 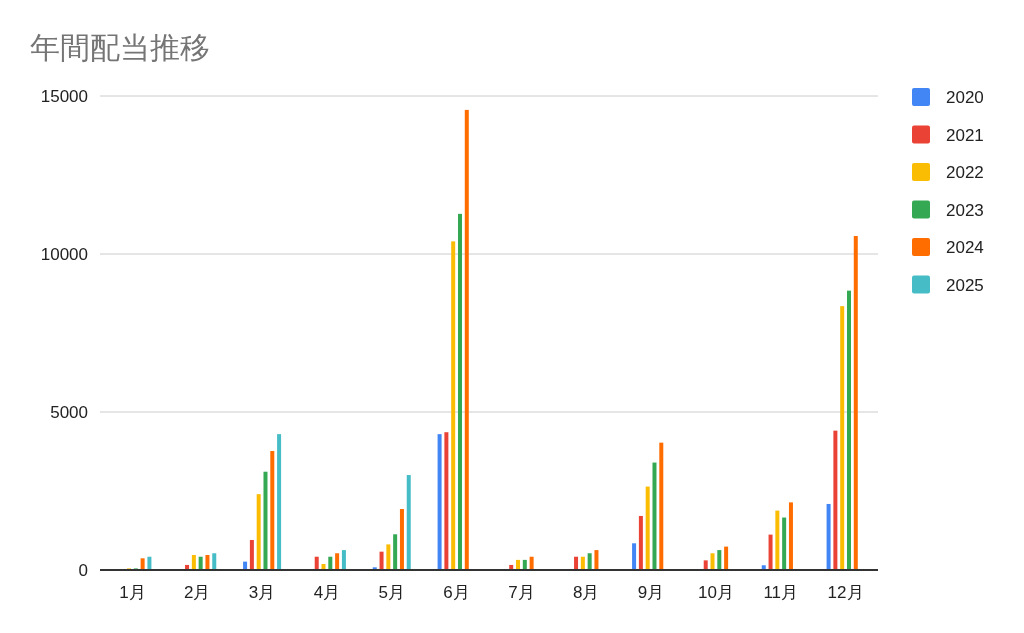 What do you see at coordinates (197, 592) in the screenshot?
I see `x-tick-label: 2月` at bounding box center [197, 592].